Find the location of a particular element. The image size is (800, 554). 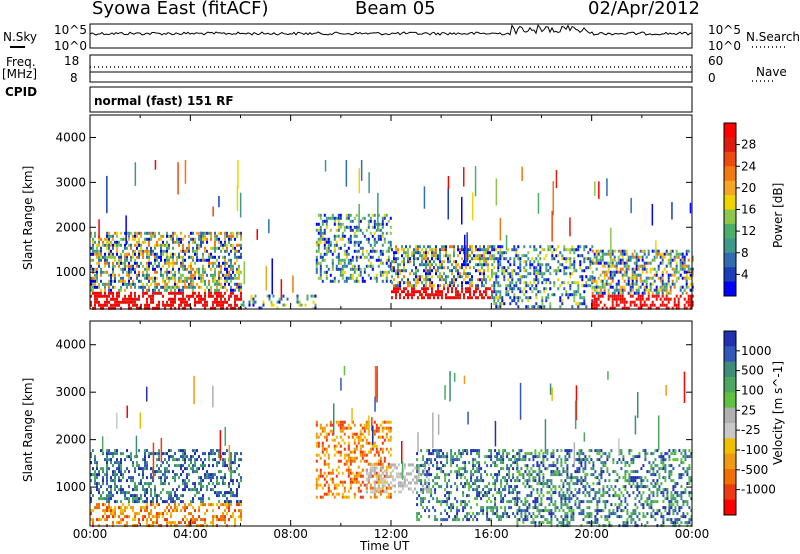

power-colorbar-tick-label-6: 28 is located at coordinates (748, 145).